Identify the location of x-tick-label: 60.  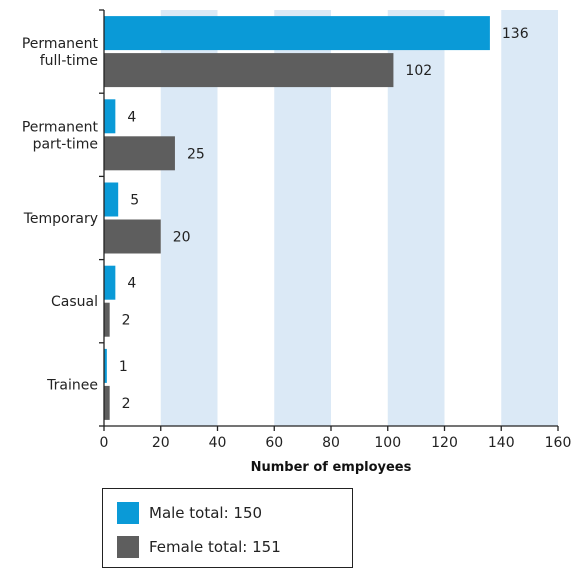
(274, 443).